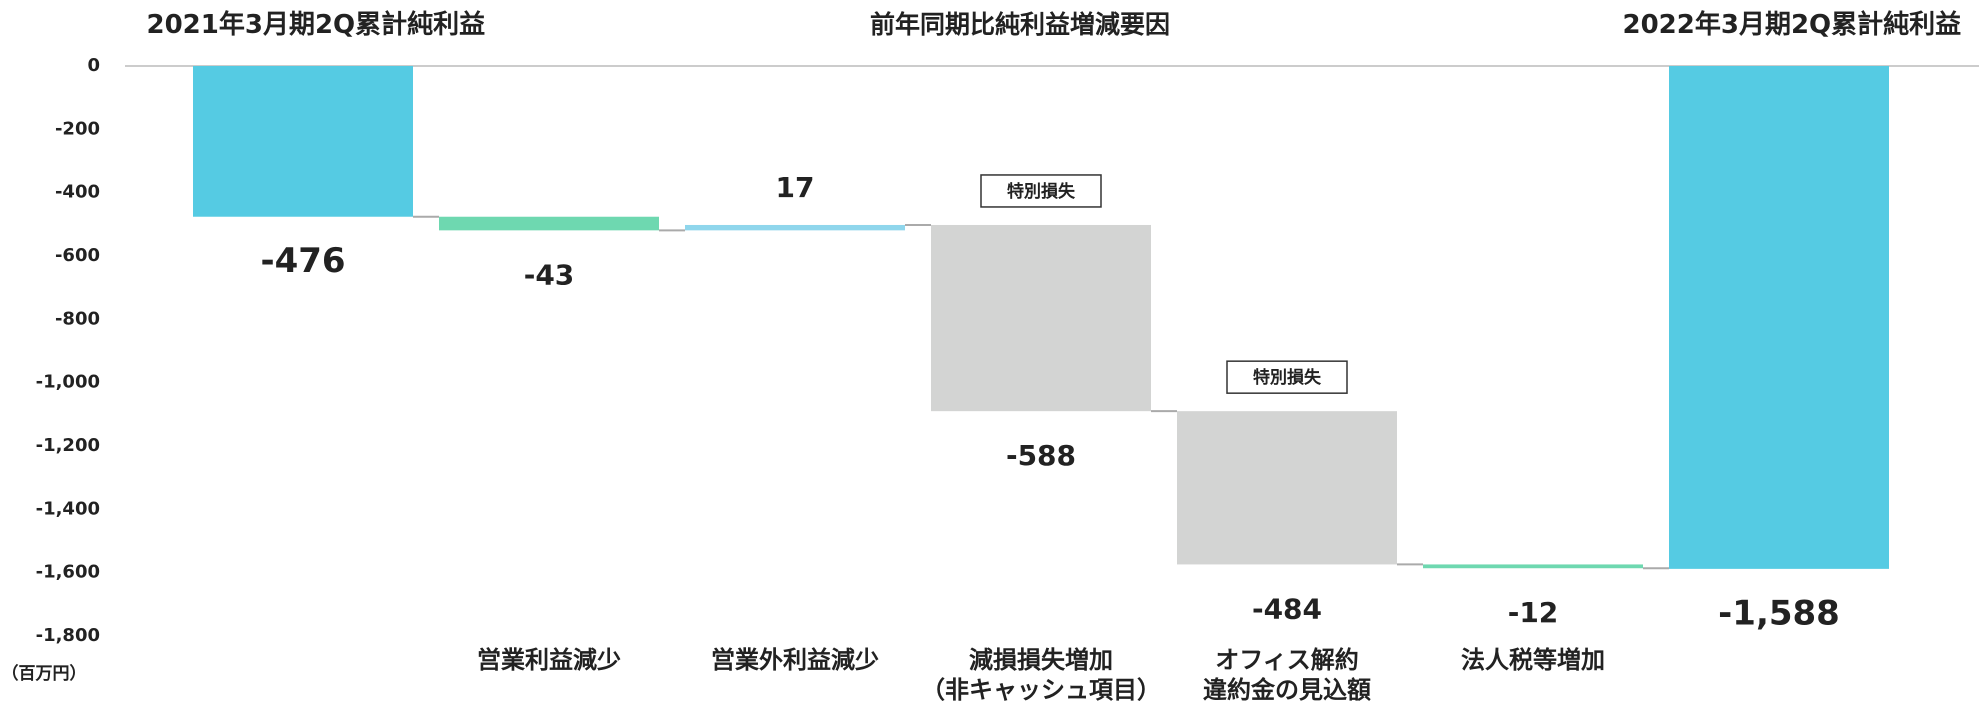  I want to click on y-tick-label: -1,200, so click(68, 445).